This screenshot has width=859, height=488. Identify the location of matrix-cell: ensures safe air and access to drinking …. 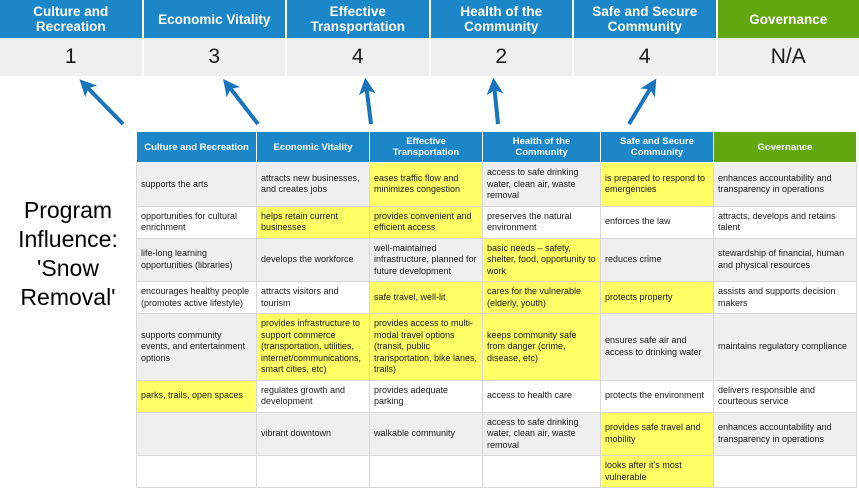
(657, 347).